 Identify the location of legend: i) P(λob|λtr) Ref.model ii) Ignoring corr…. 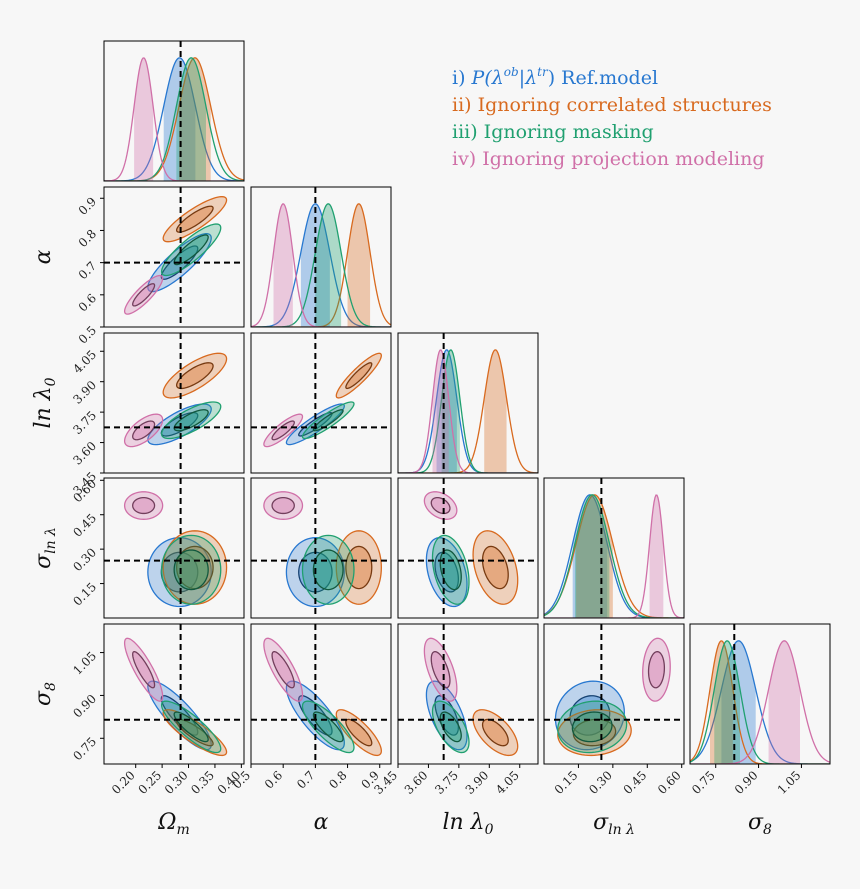
(612, 117).